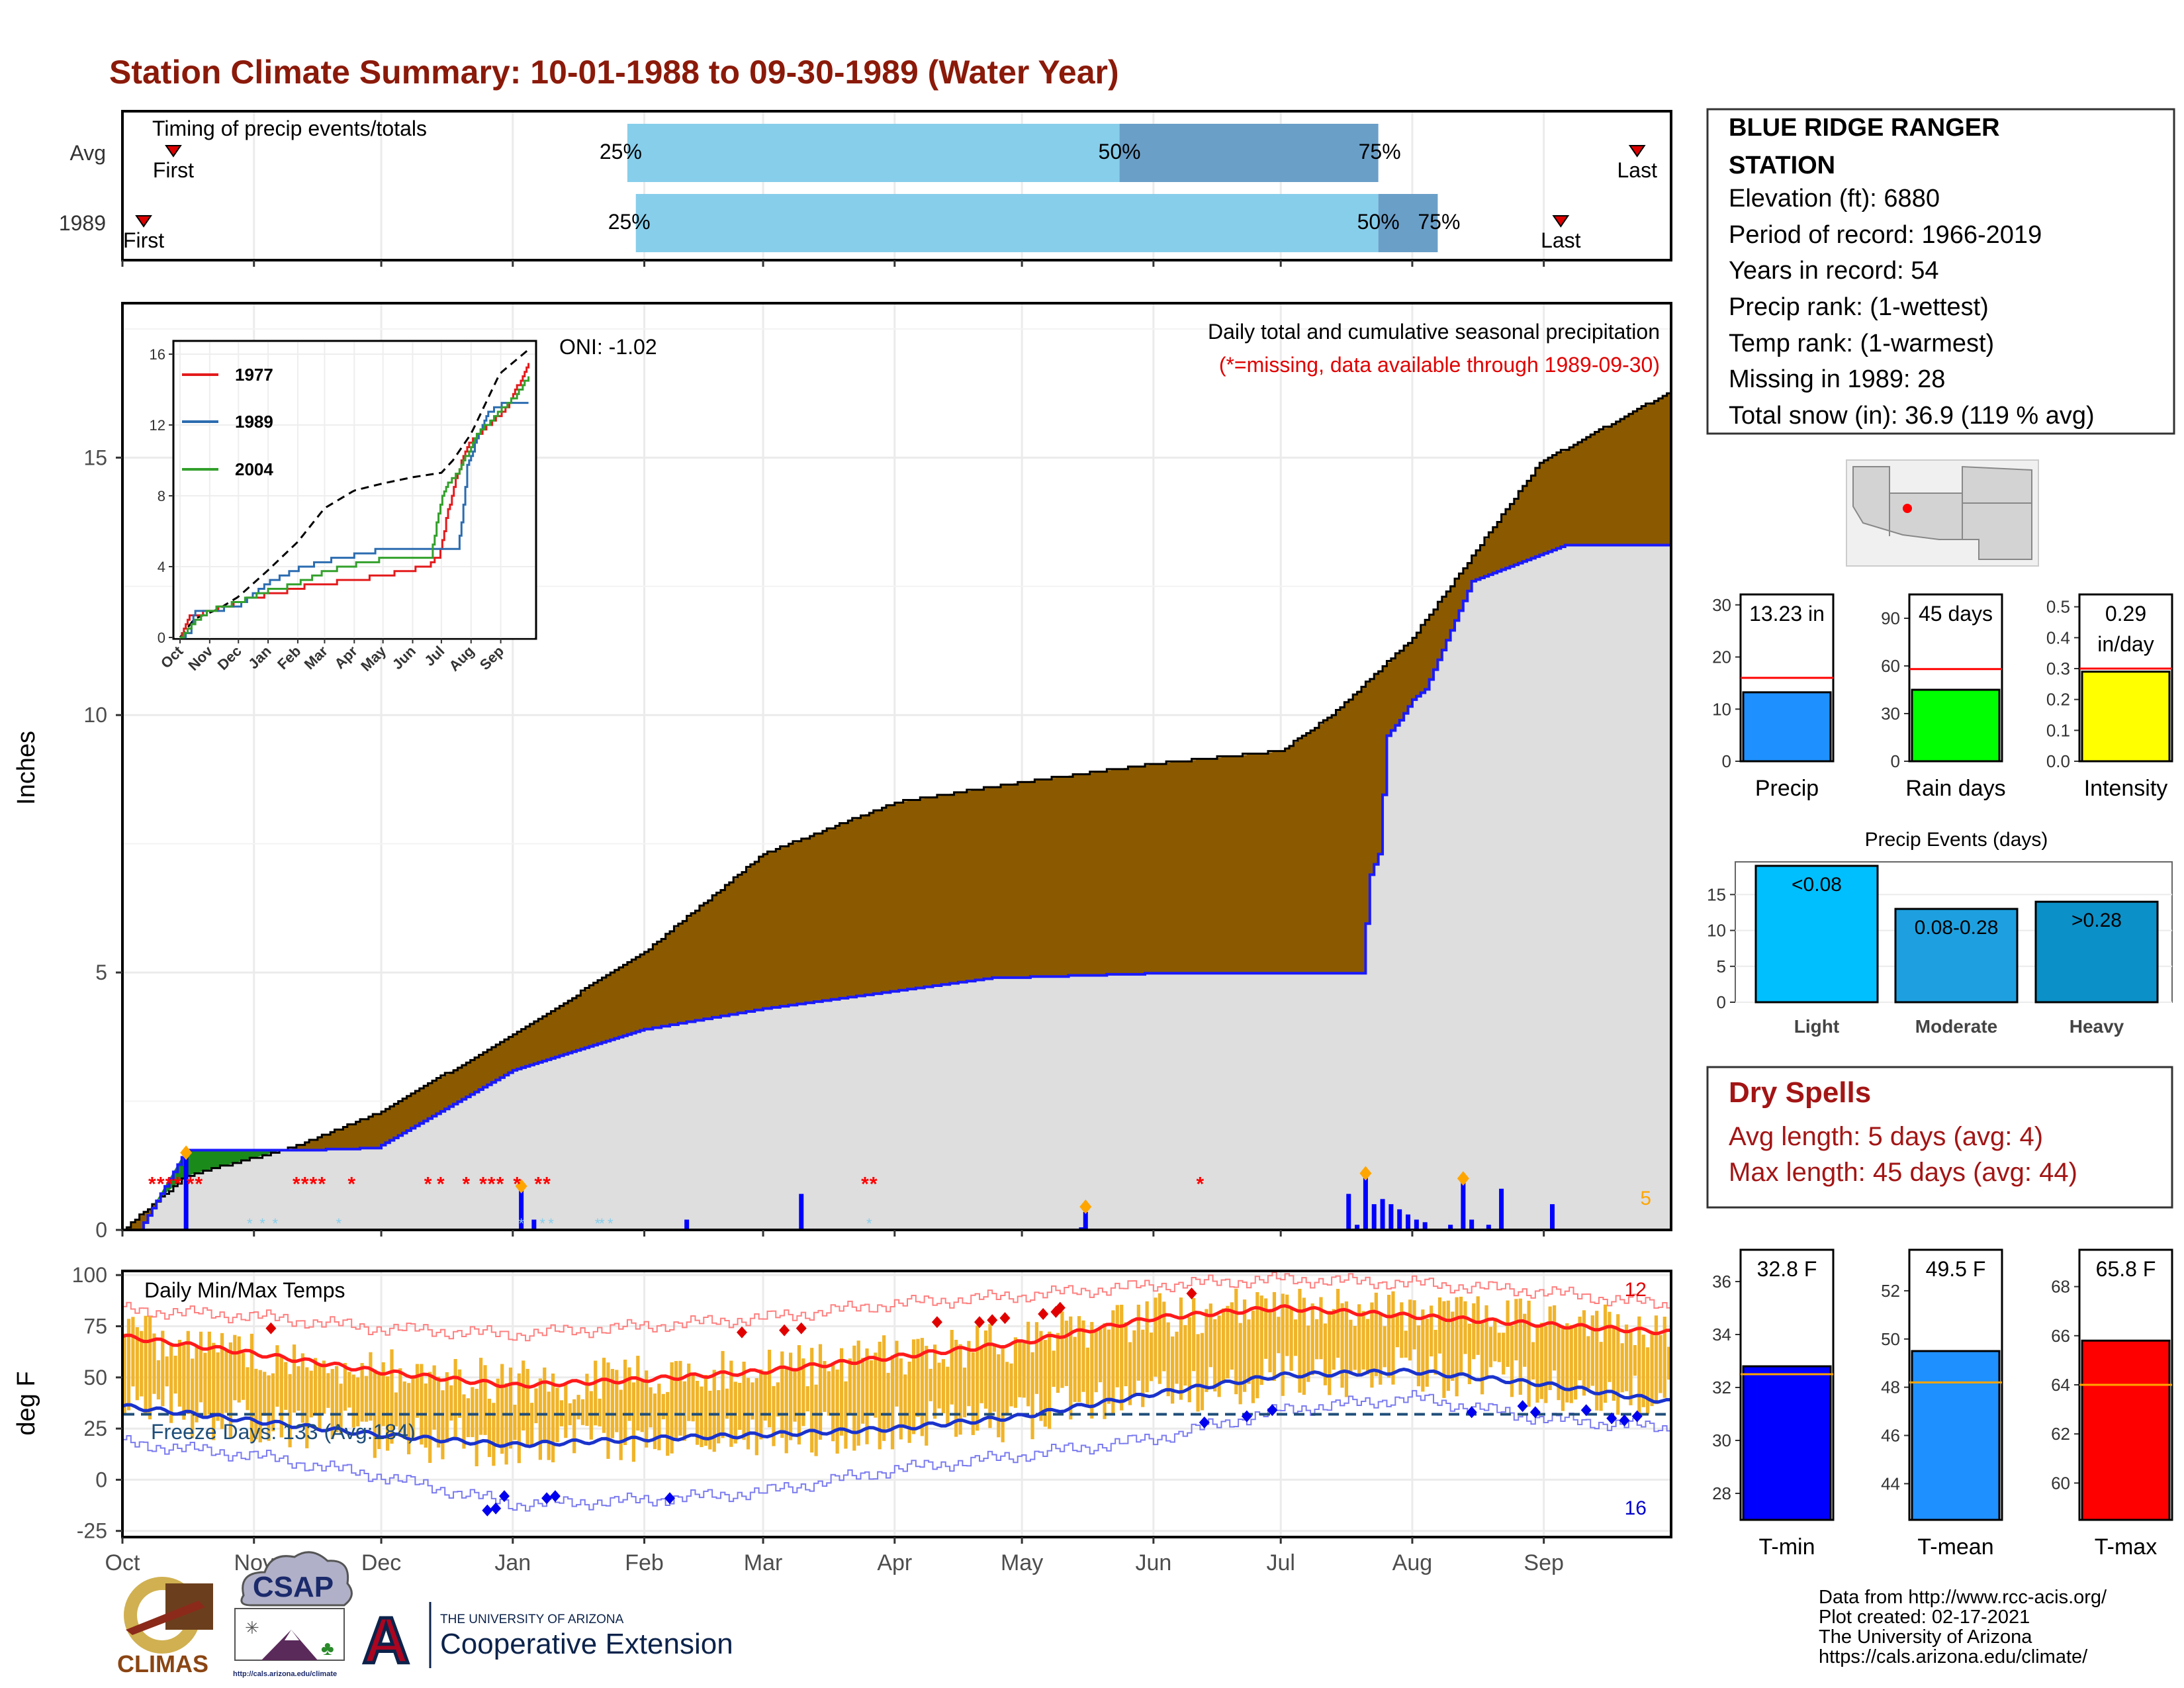  What do you see at coordinates (2058, 669) in the screenshot?
I see `mini-ytick-label: 0.3` at bounding box center [2058, 669].